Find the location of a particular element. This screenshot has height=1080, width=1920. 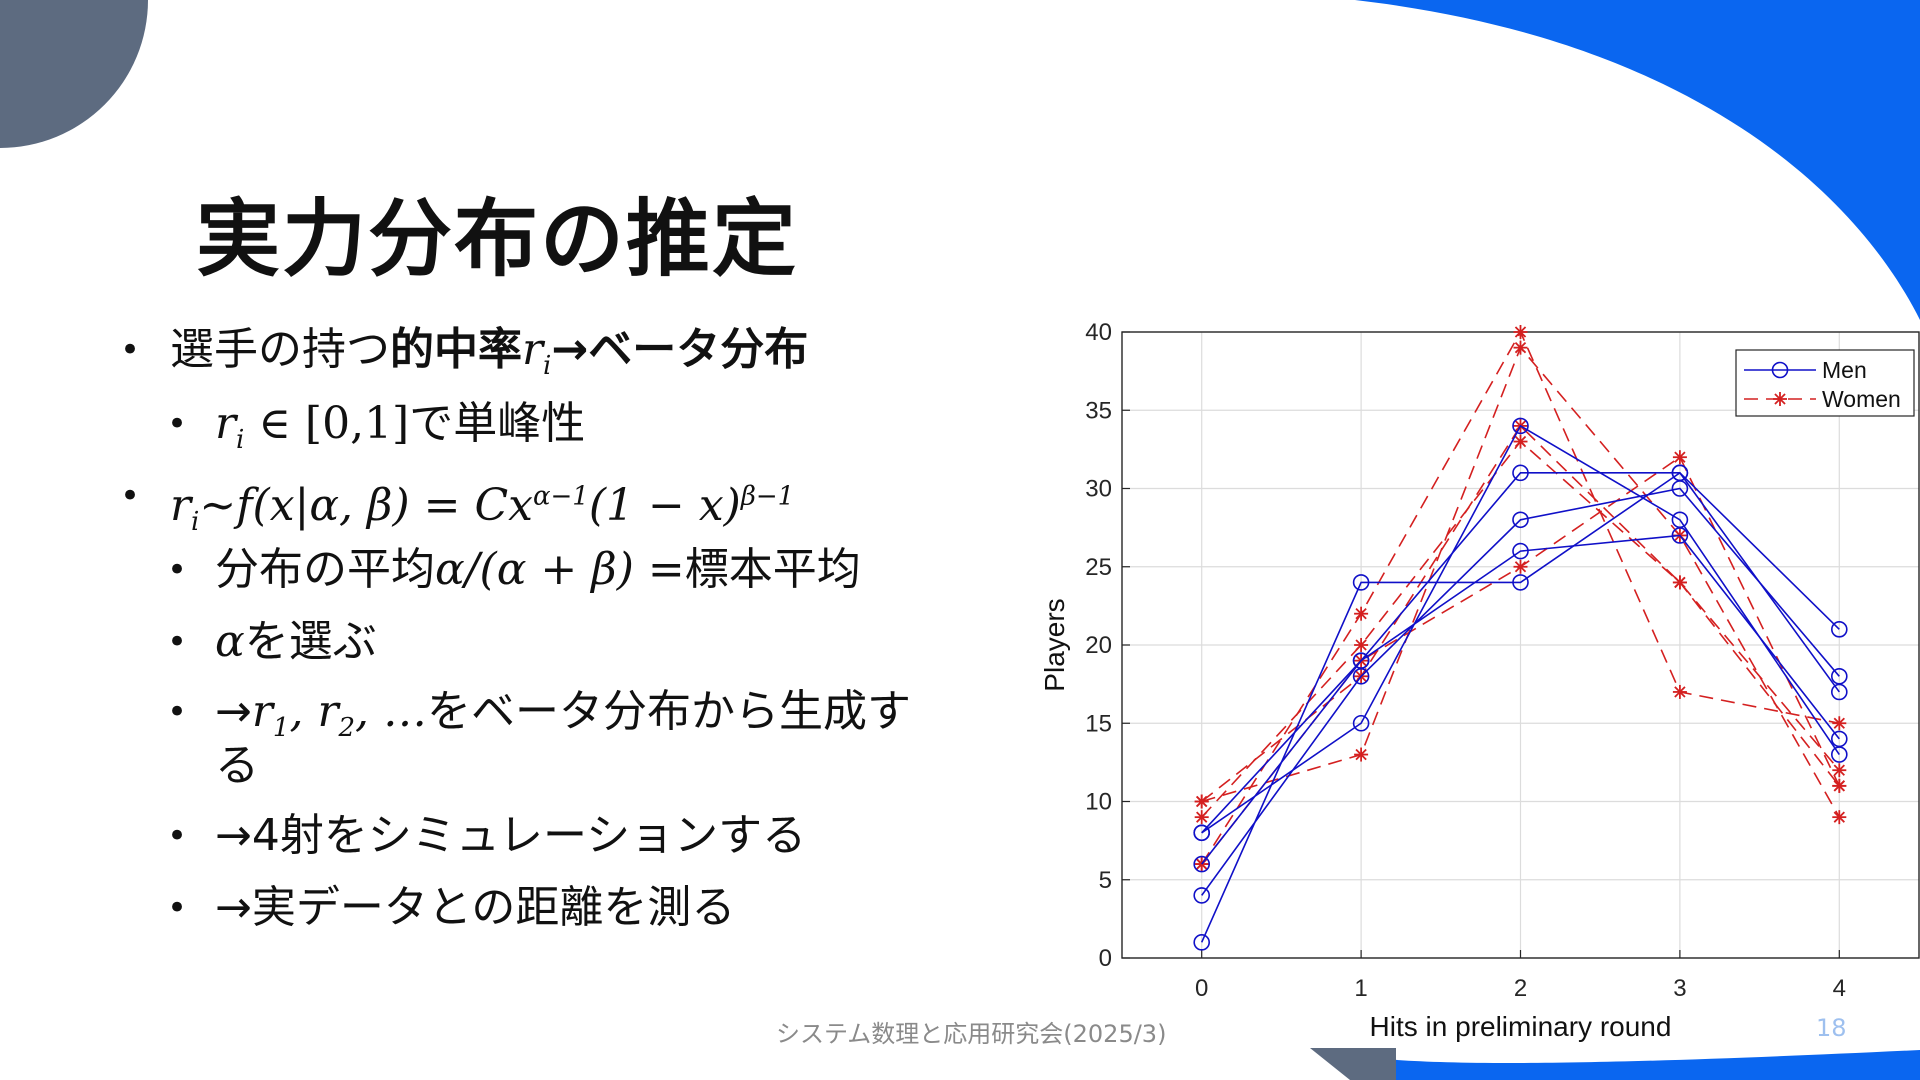

bullet-6-r1: r is located at coordinates (262, 711).